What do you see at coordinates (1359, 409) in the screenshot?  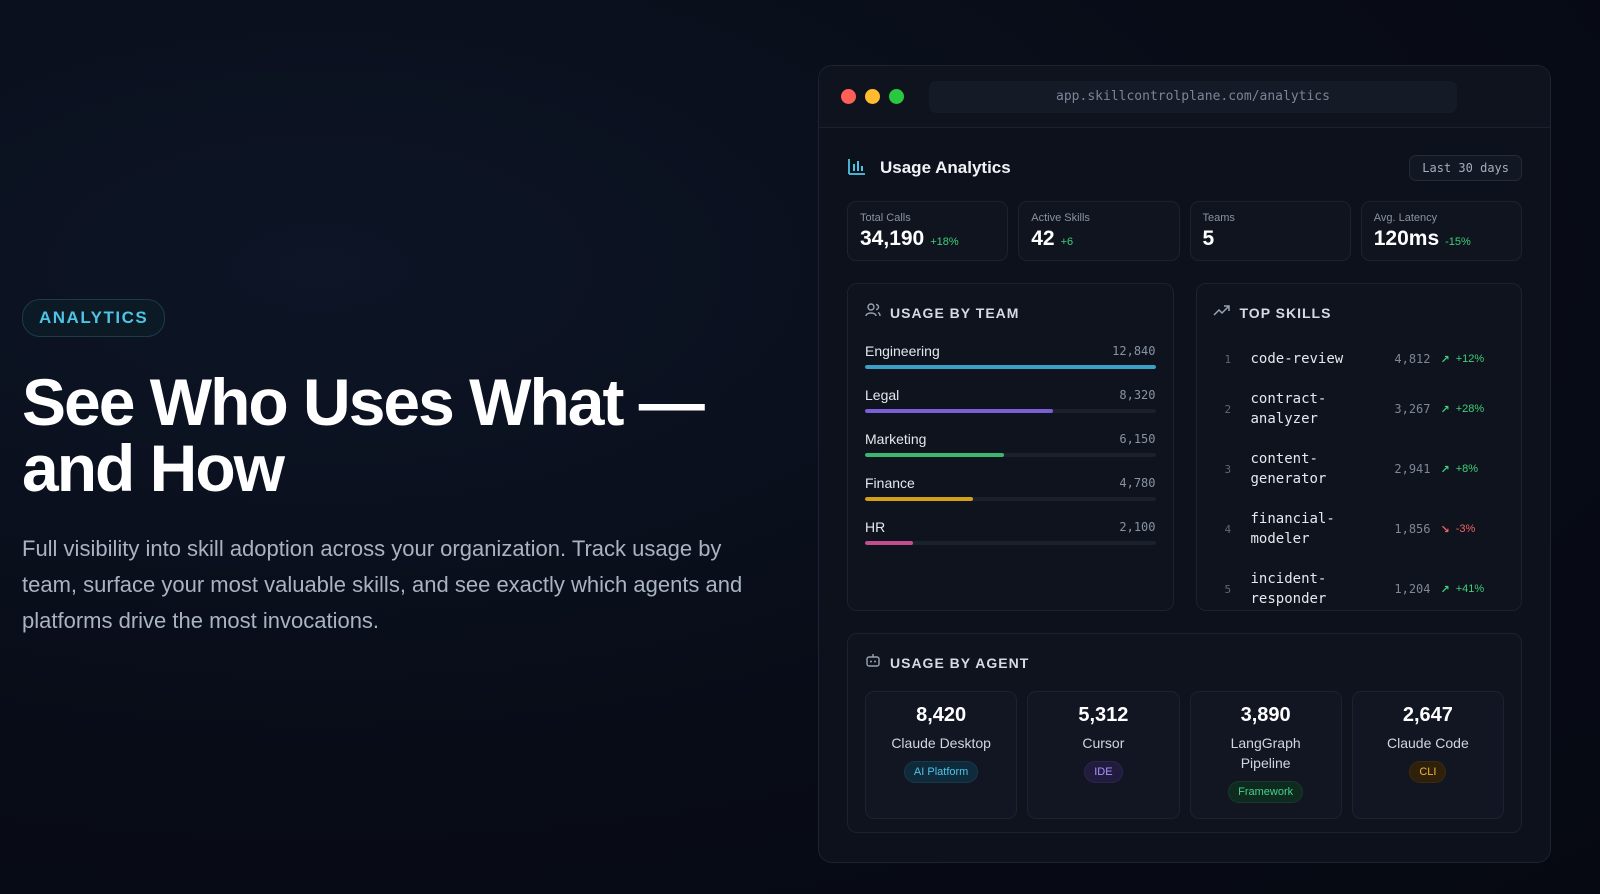 I see `skill-row: 2 contract-analyzer 3,267 ↗ +28%` at bounding box center [1359, 409].